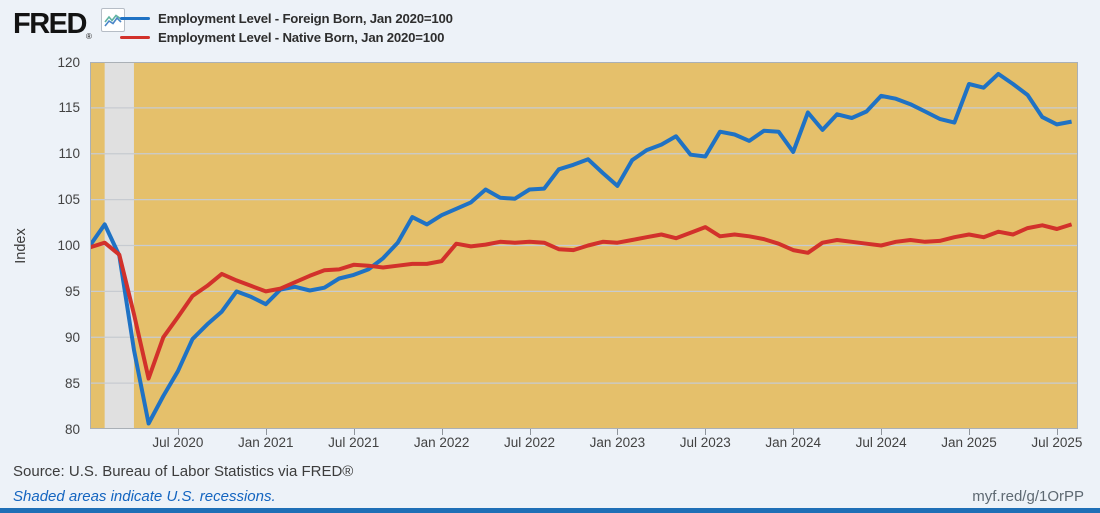  Describe the element at coordinates (72, 337) in the screenshot. I see `y-tick-label: 90` at that location.